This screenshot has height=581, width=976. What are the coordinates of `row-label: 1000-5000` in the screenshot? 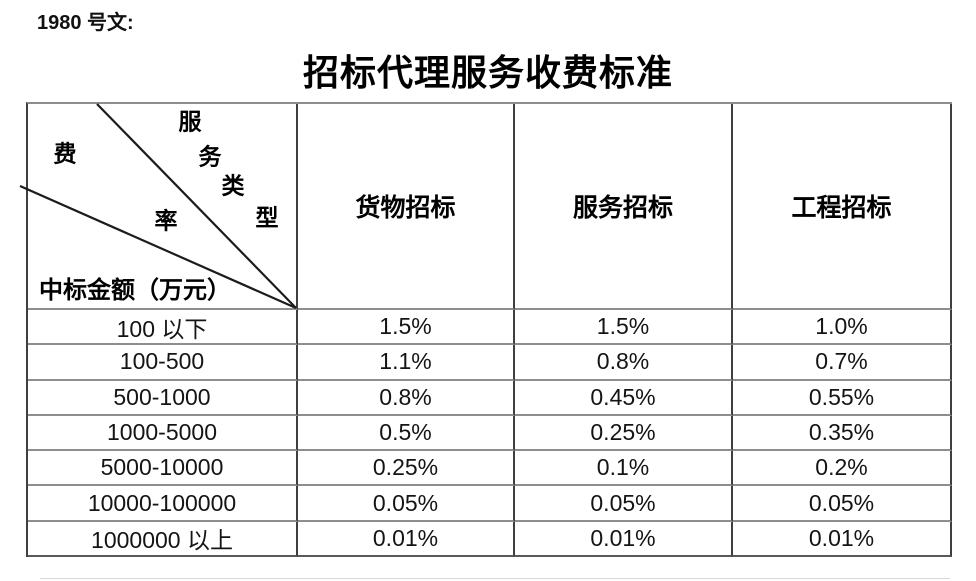 It's located at (163, 433).